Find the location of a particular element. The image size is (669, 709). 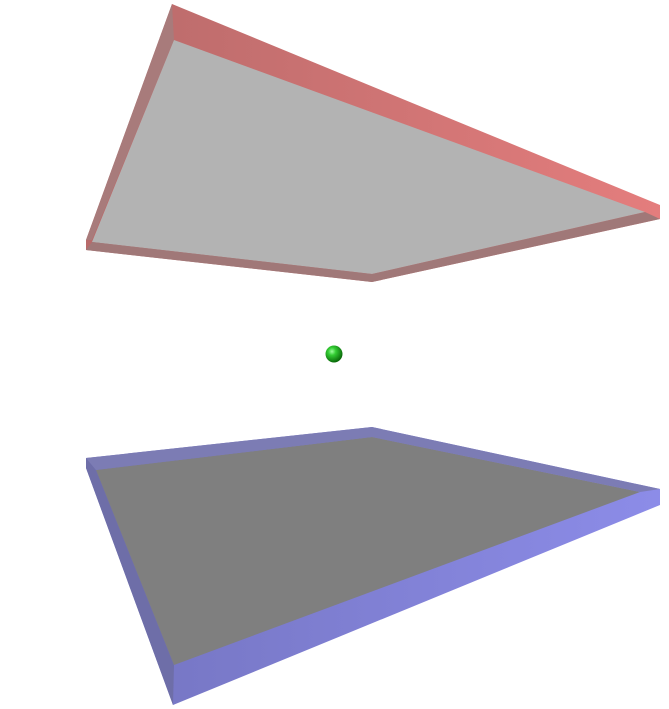

bottom-plate-side-edge is located at coordinates (130, 581).